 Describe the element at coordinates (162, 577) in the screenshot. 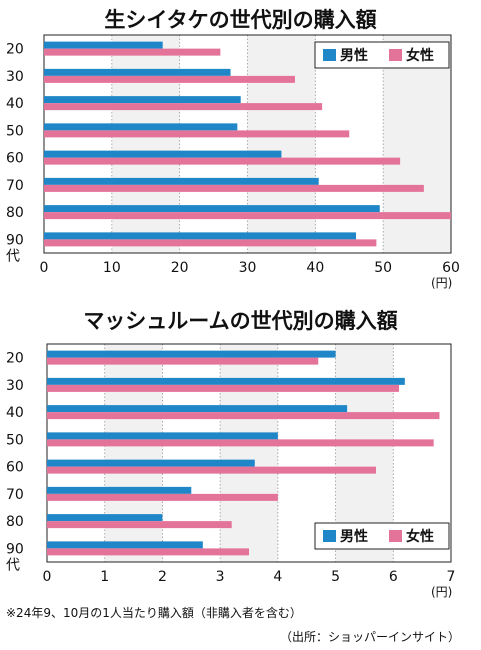

I see `chart2-x-tick-label: 2` at that location.